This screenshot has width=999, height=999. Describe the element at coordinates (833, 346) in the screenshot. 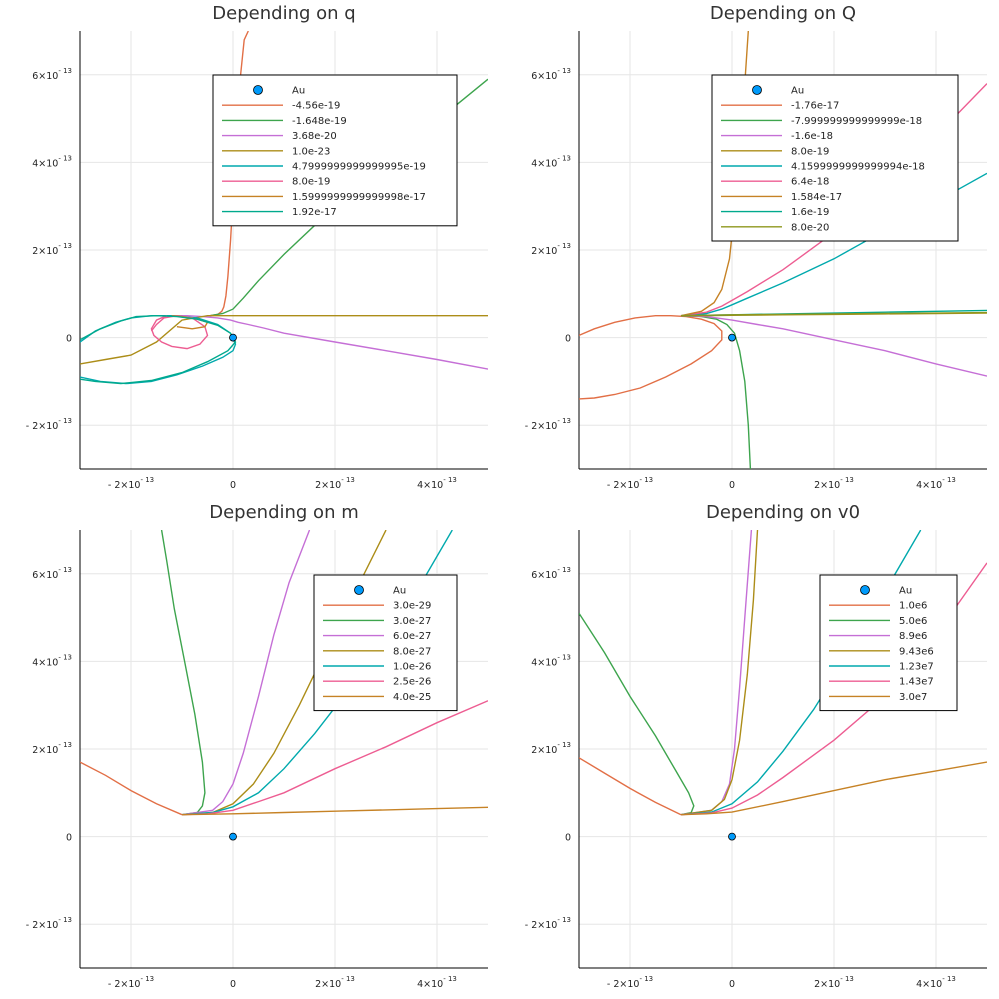

I see `series-line--1.6e-18` at that location.